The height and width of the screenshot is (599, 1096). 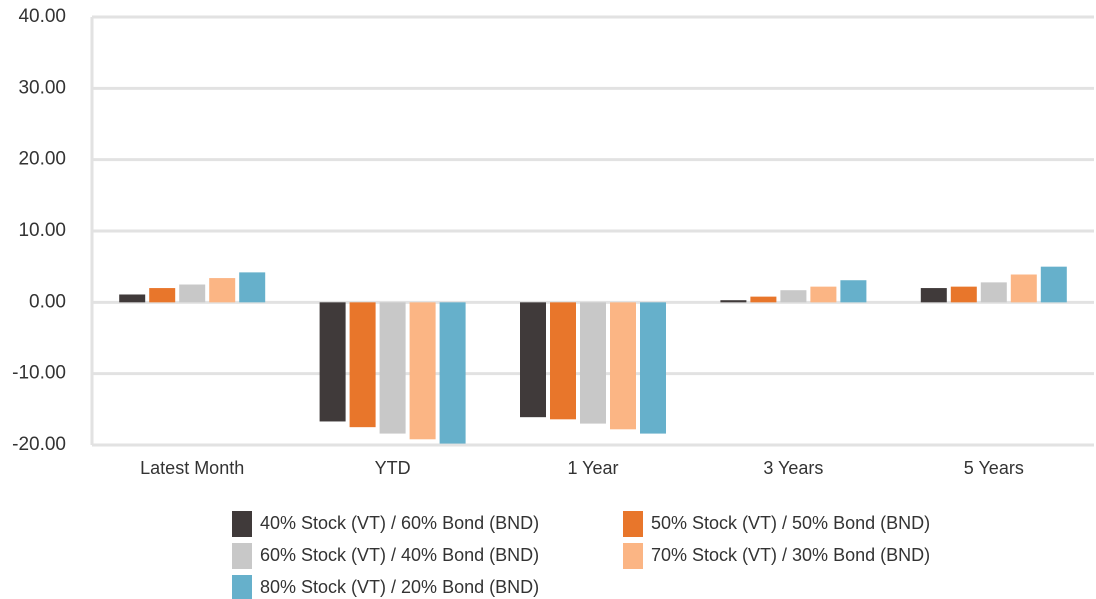 What do you see at coordinates (39, 373) in the screenshot?
I see `y-tick-label: -10.00` at bounding box center [39, 373].